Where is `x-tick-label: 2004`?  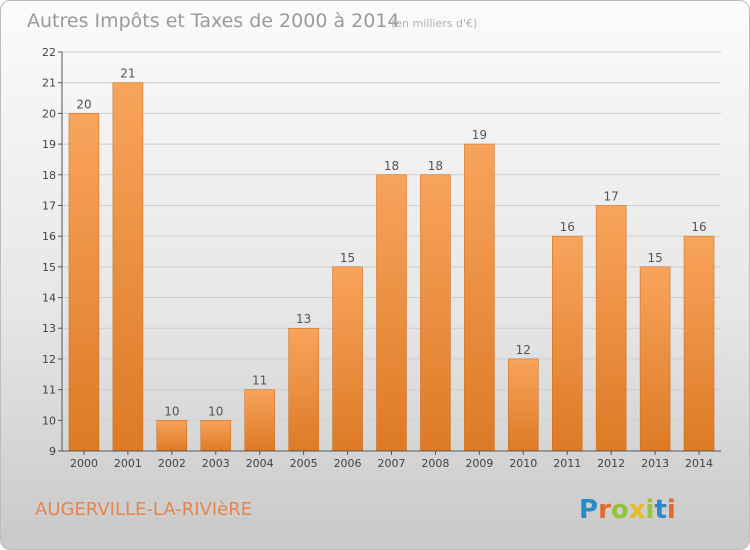
x-tick-label: 2004 is located at coordinates (260, 463).